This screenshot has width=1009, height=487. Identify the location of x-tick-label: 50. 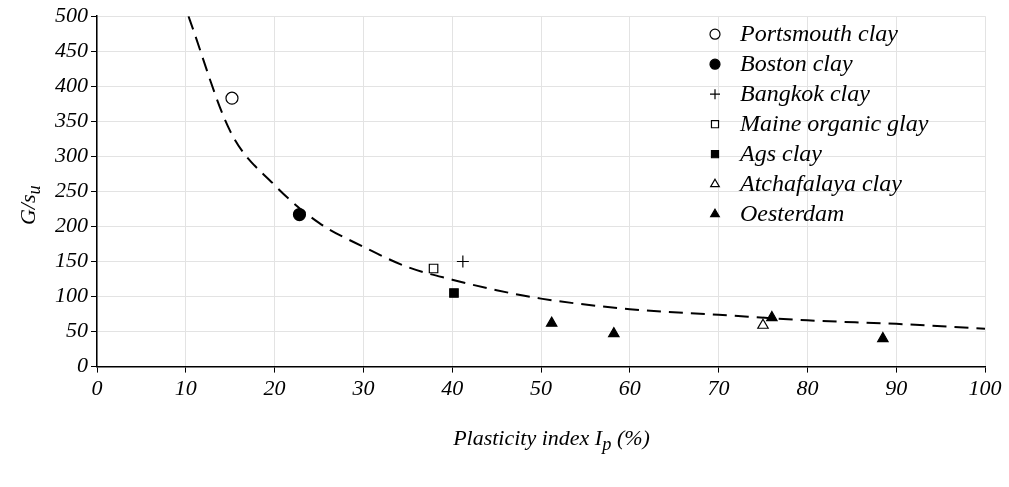
(541, 387).